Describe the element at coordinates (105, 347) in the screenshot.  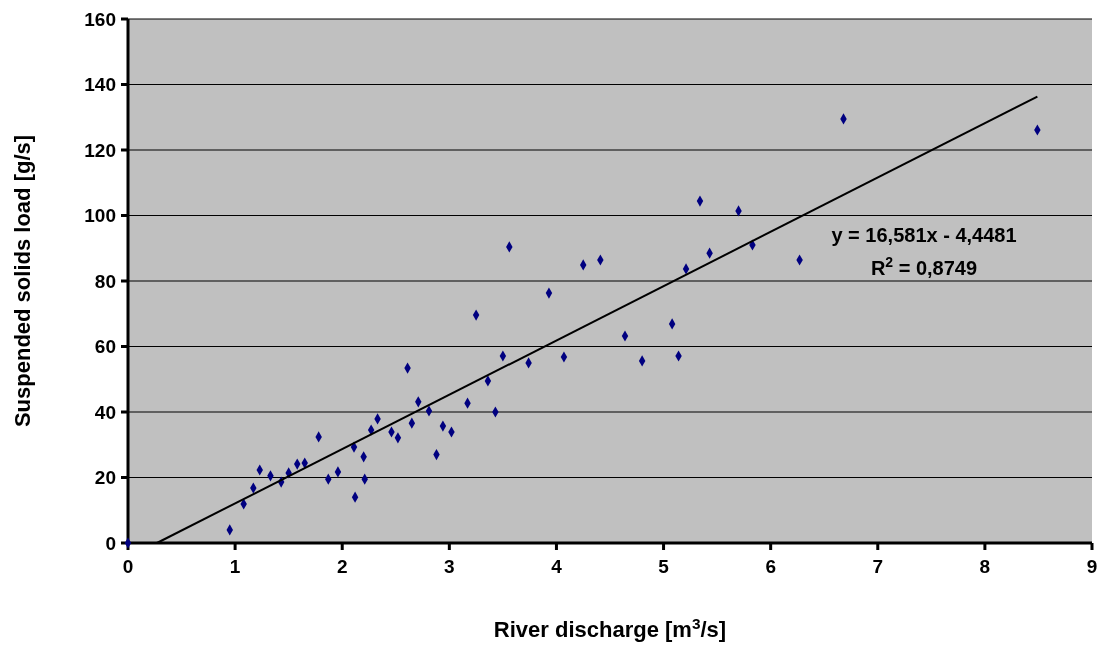
I see `y-tick-label: 60` at that location.